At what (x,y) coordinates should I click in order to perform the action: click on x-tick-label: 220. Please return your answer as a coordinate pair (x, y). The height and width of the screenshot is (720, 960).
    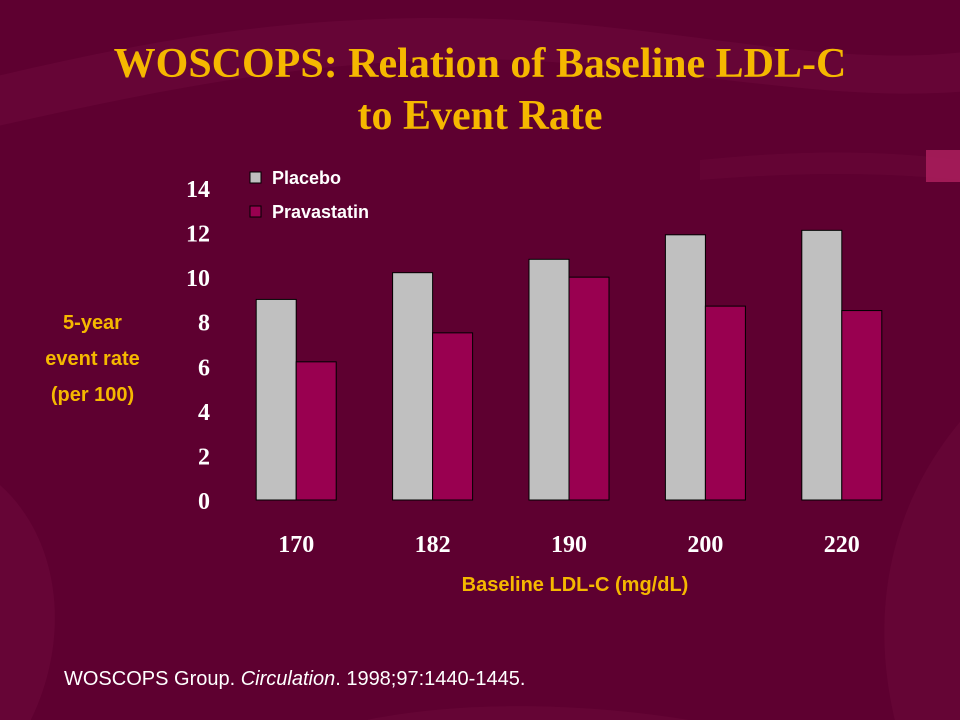
    Looking at the image, I should click on (842, 545).